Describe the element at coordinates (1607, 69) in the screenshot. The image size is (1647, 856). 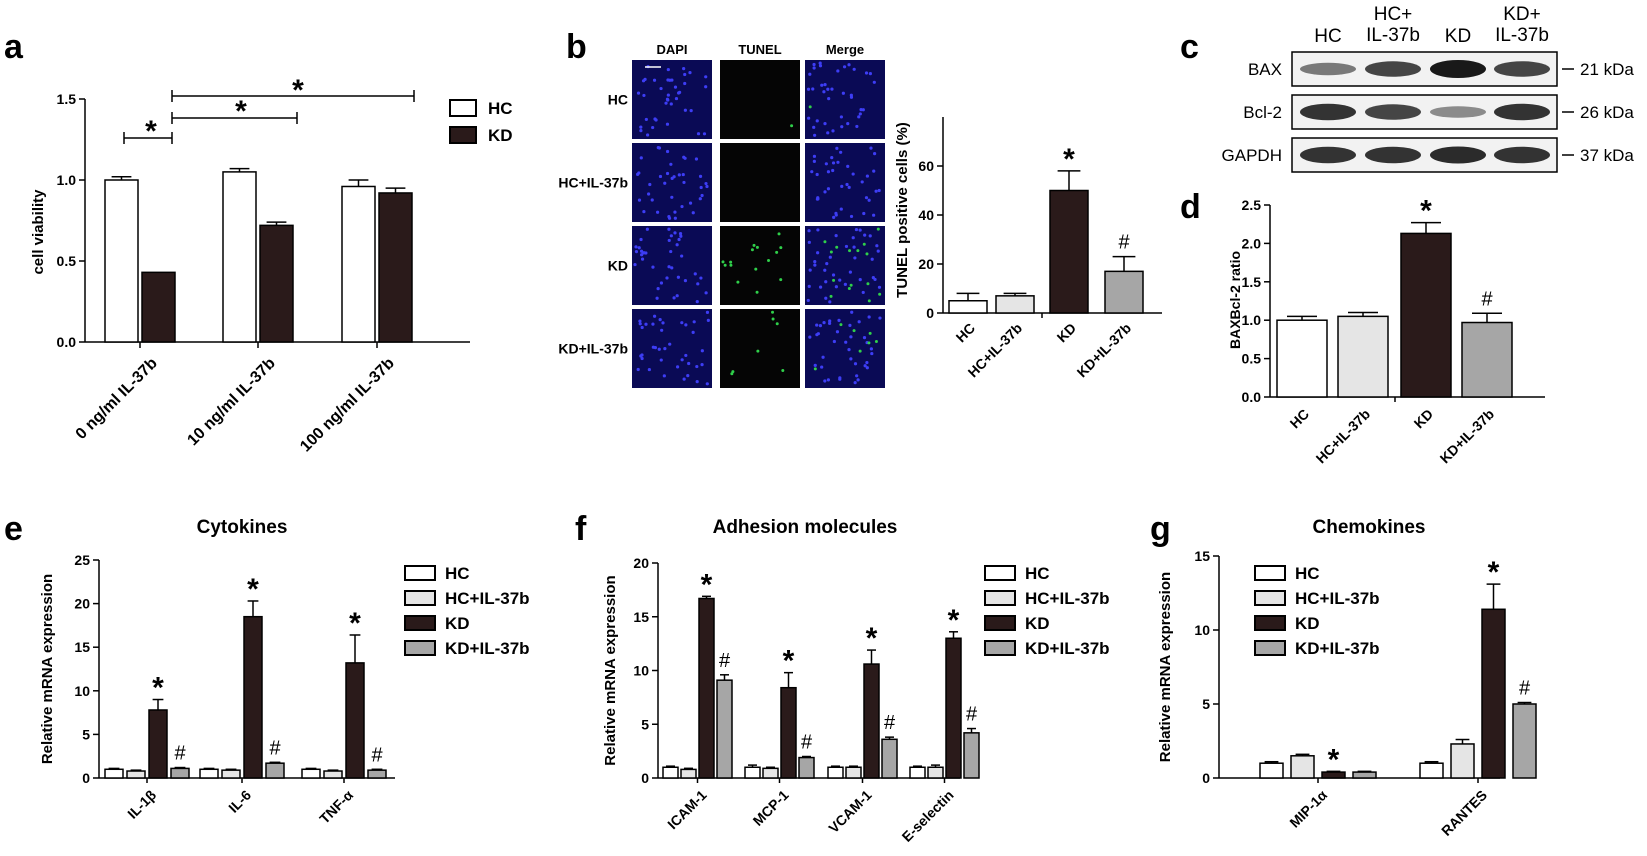
I see `blot-size-label: 21 kDa` at that location.